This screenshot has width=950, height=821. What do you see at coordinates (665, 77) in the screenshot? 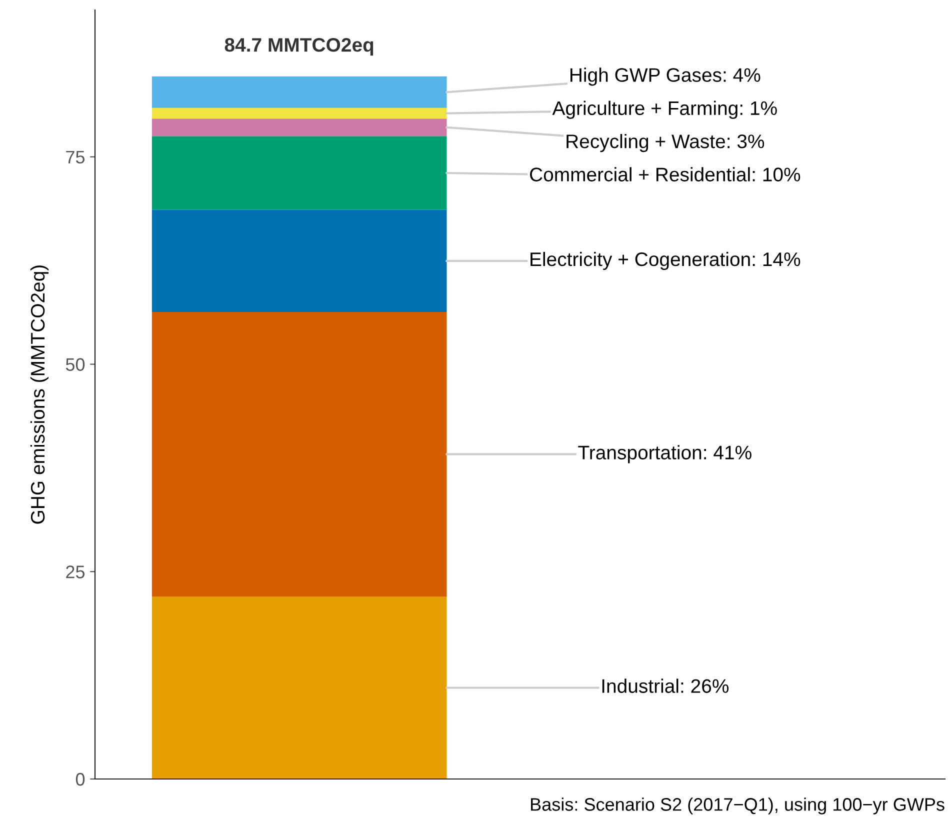
I see `text: High GWP Gases: 4%` at bounding box center [665, 77].